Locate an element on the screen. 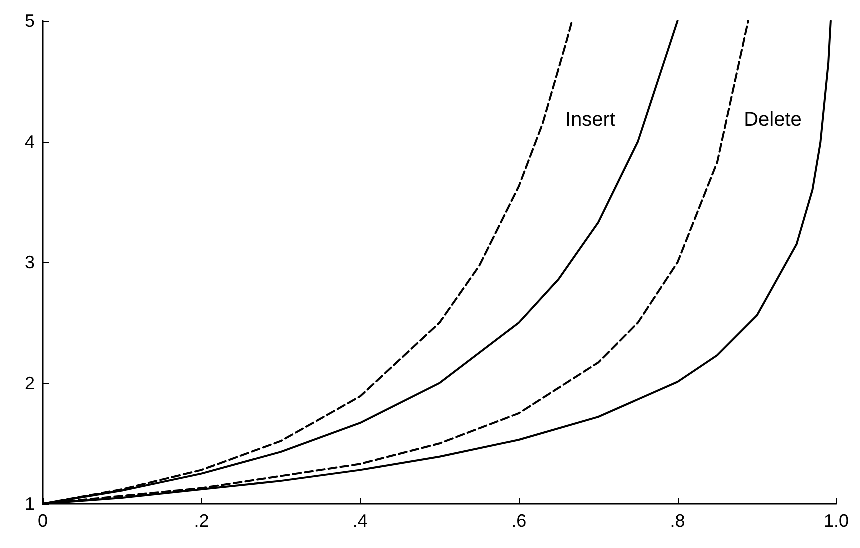 The width and height of the screenshot is (860, 548). y-tick-label: 3 is located at coordinates (29, 262).